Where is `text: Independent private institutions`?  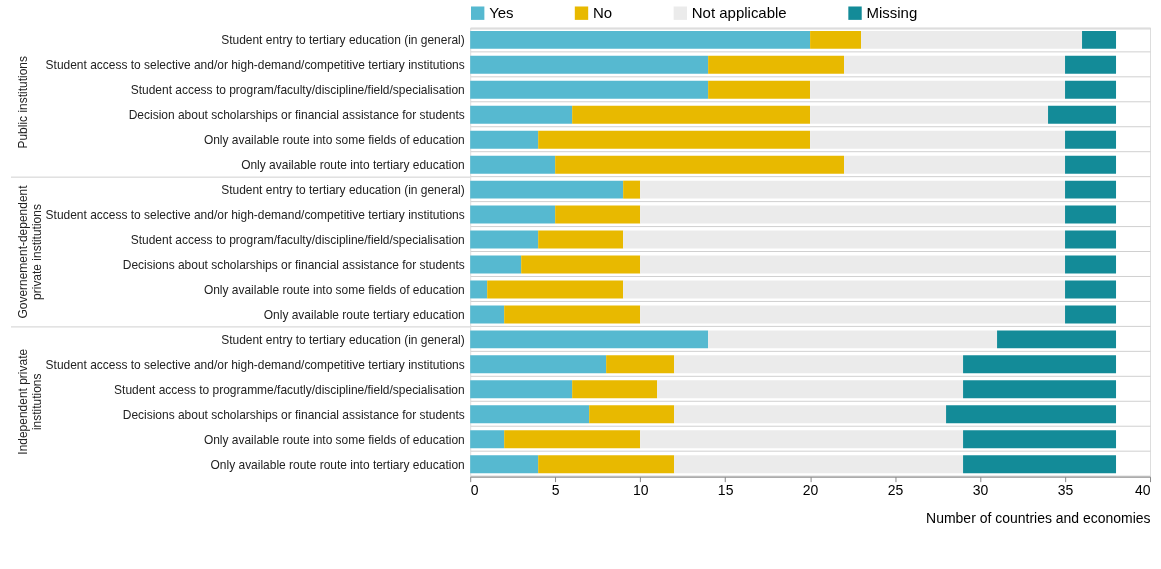
text: Independent private institutions is located at coordinates (29, 401).